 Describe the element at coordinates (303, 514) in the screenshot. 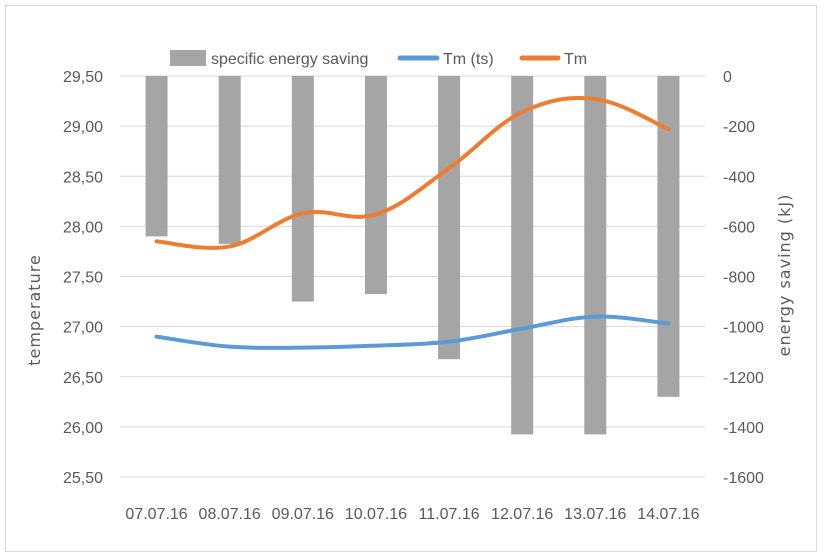

I see `x-tick-label: 09.07.16` at that location.